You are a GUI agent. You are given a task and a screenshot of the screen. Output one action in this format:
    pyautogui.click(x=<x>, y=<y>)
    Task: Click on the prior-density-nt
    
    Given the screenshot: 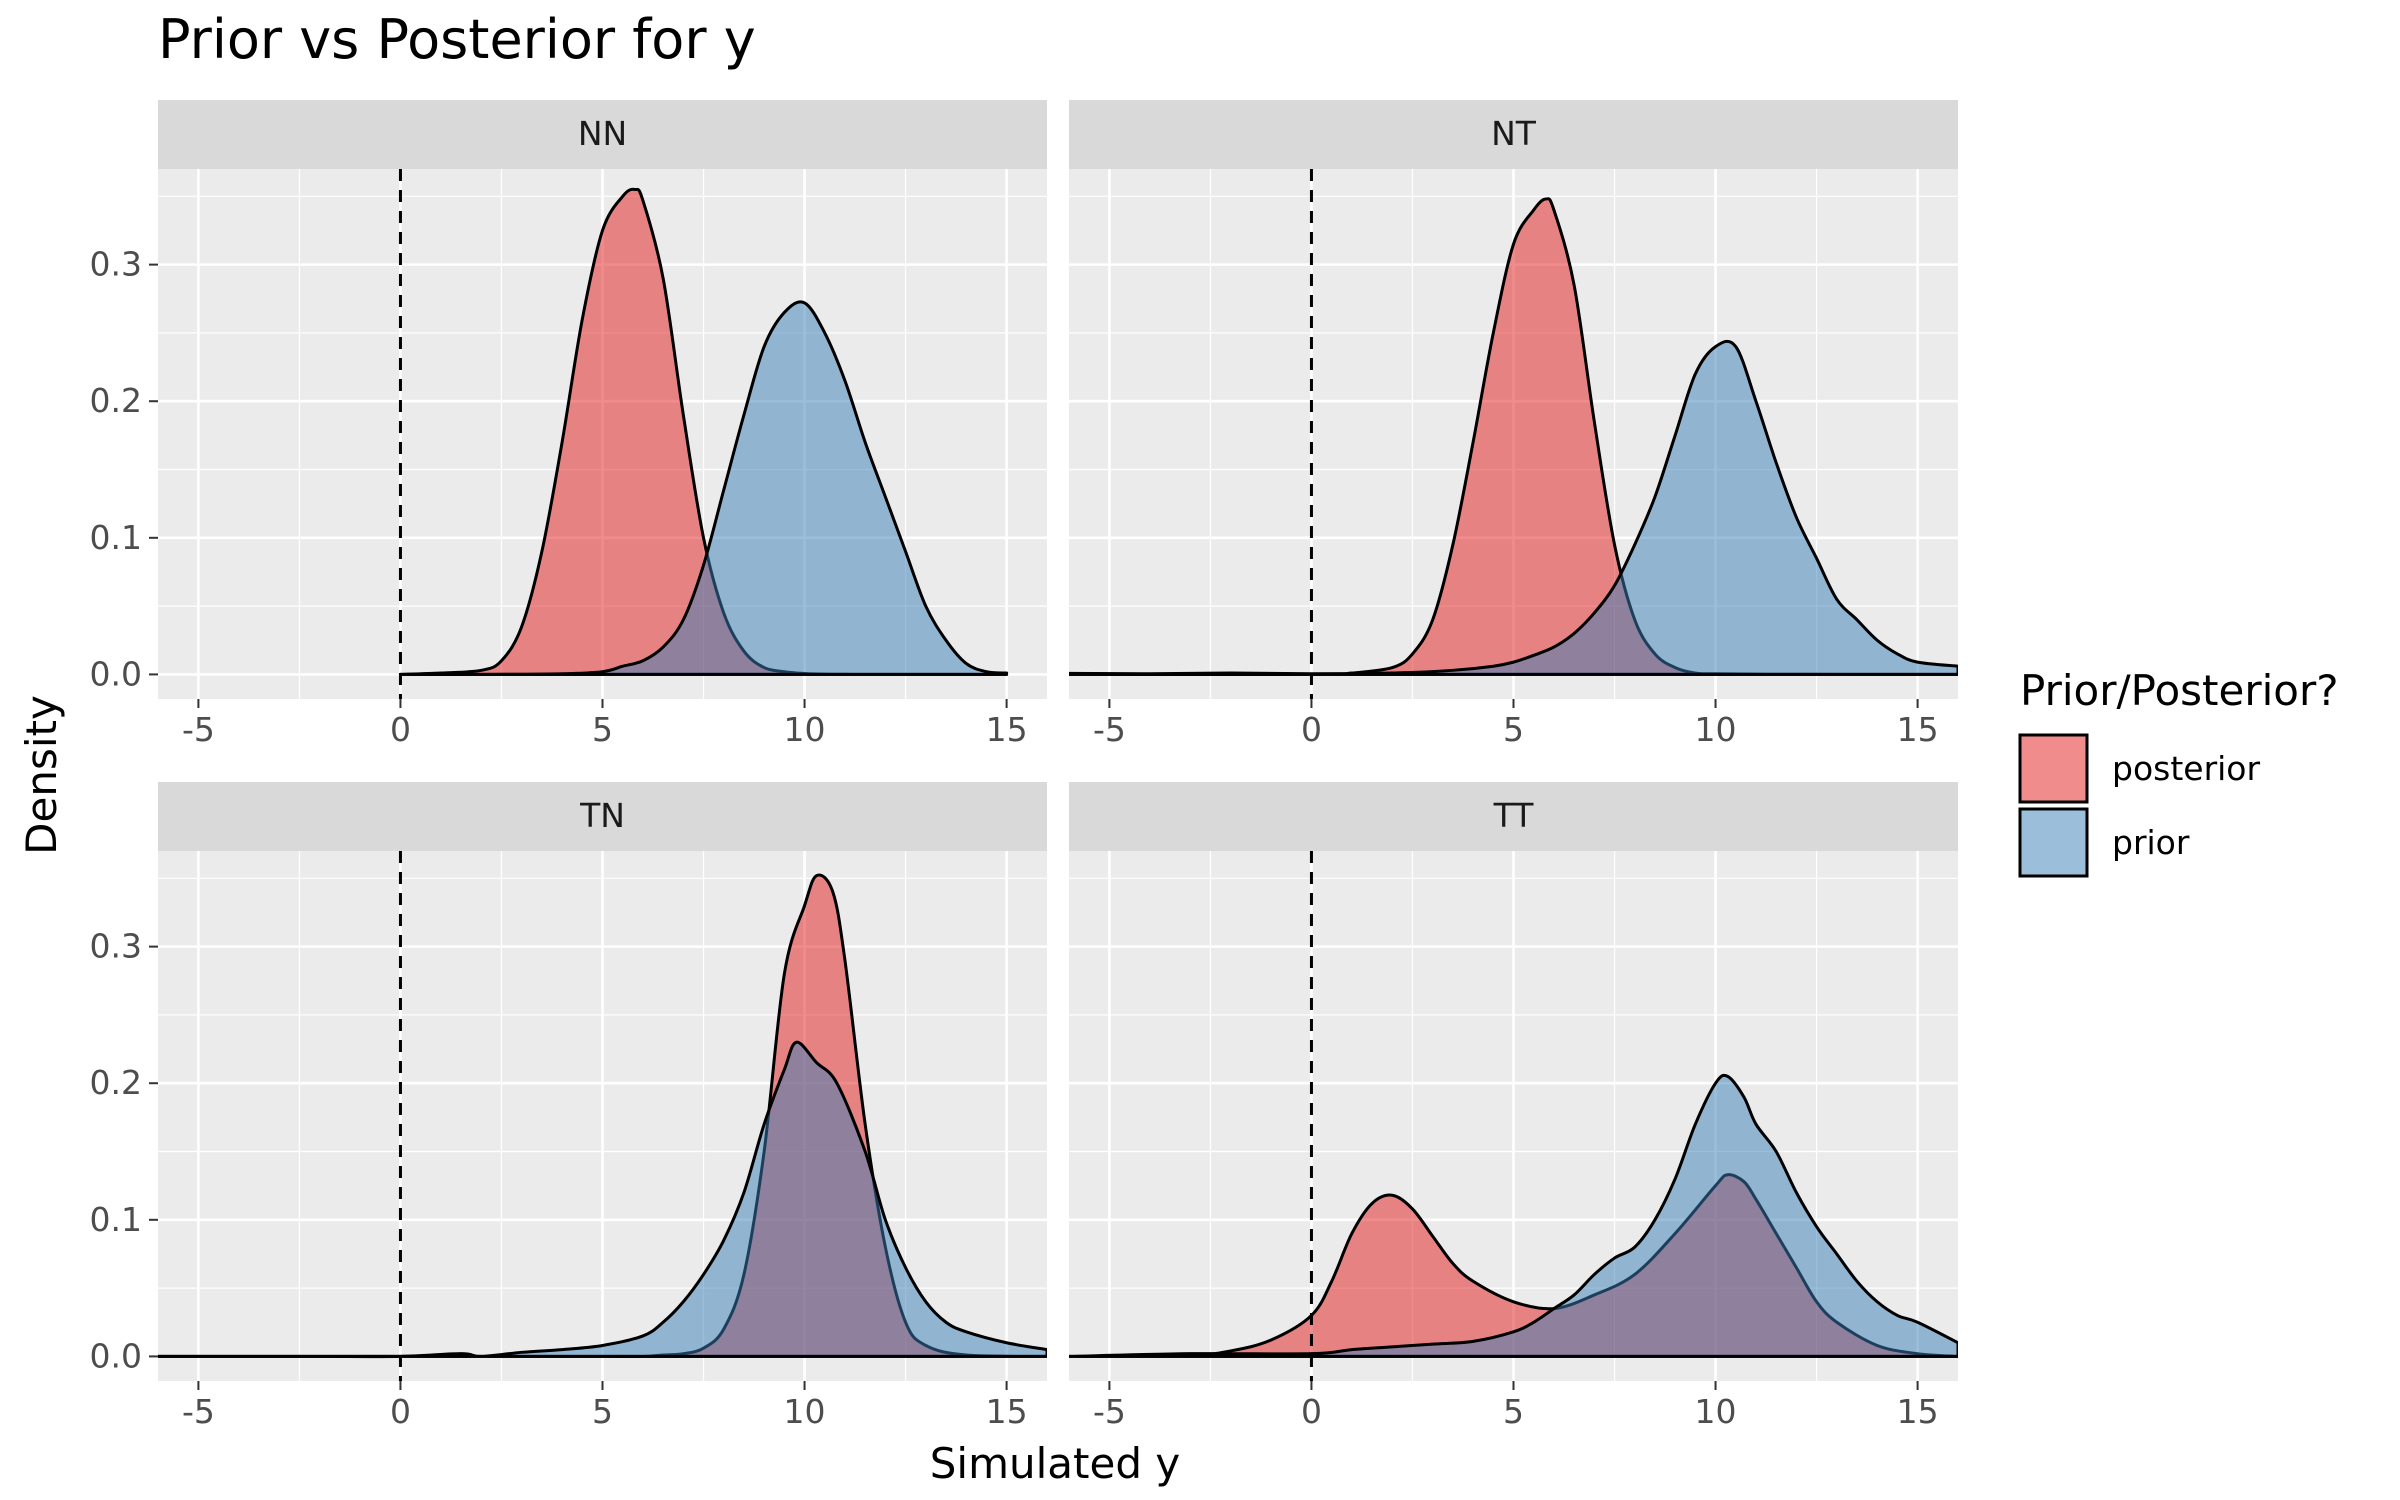 What is the action you would take?
    pyautogui.click(x=1513, y=507)
    